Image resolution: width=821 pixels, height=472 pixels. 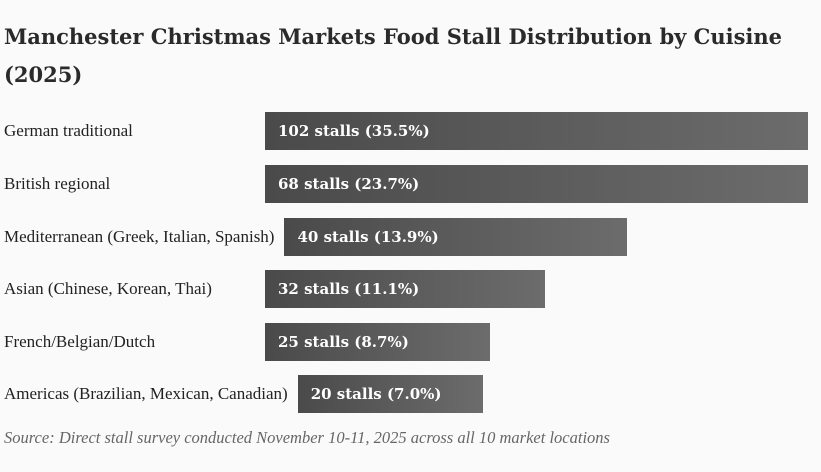 I want to click on bar: 102 stalls (35.5%), so click(x=536, y=131).